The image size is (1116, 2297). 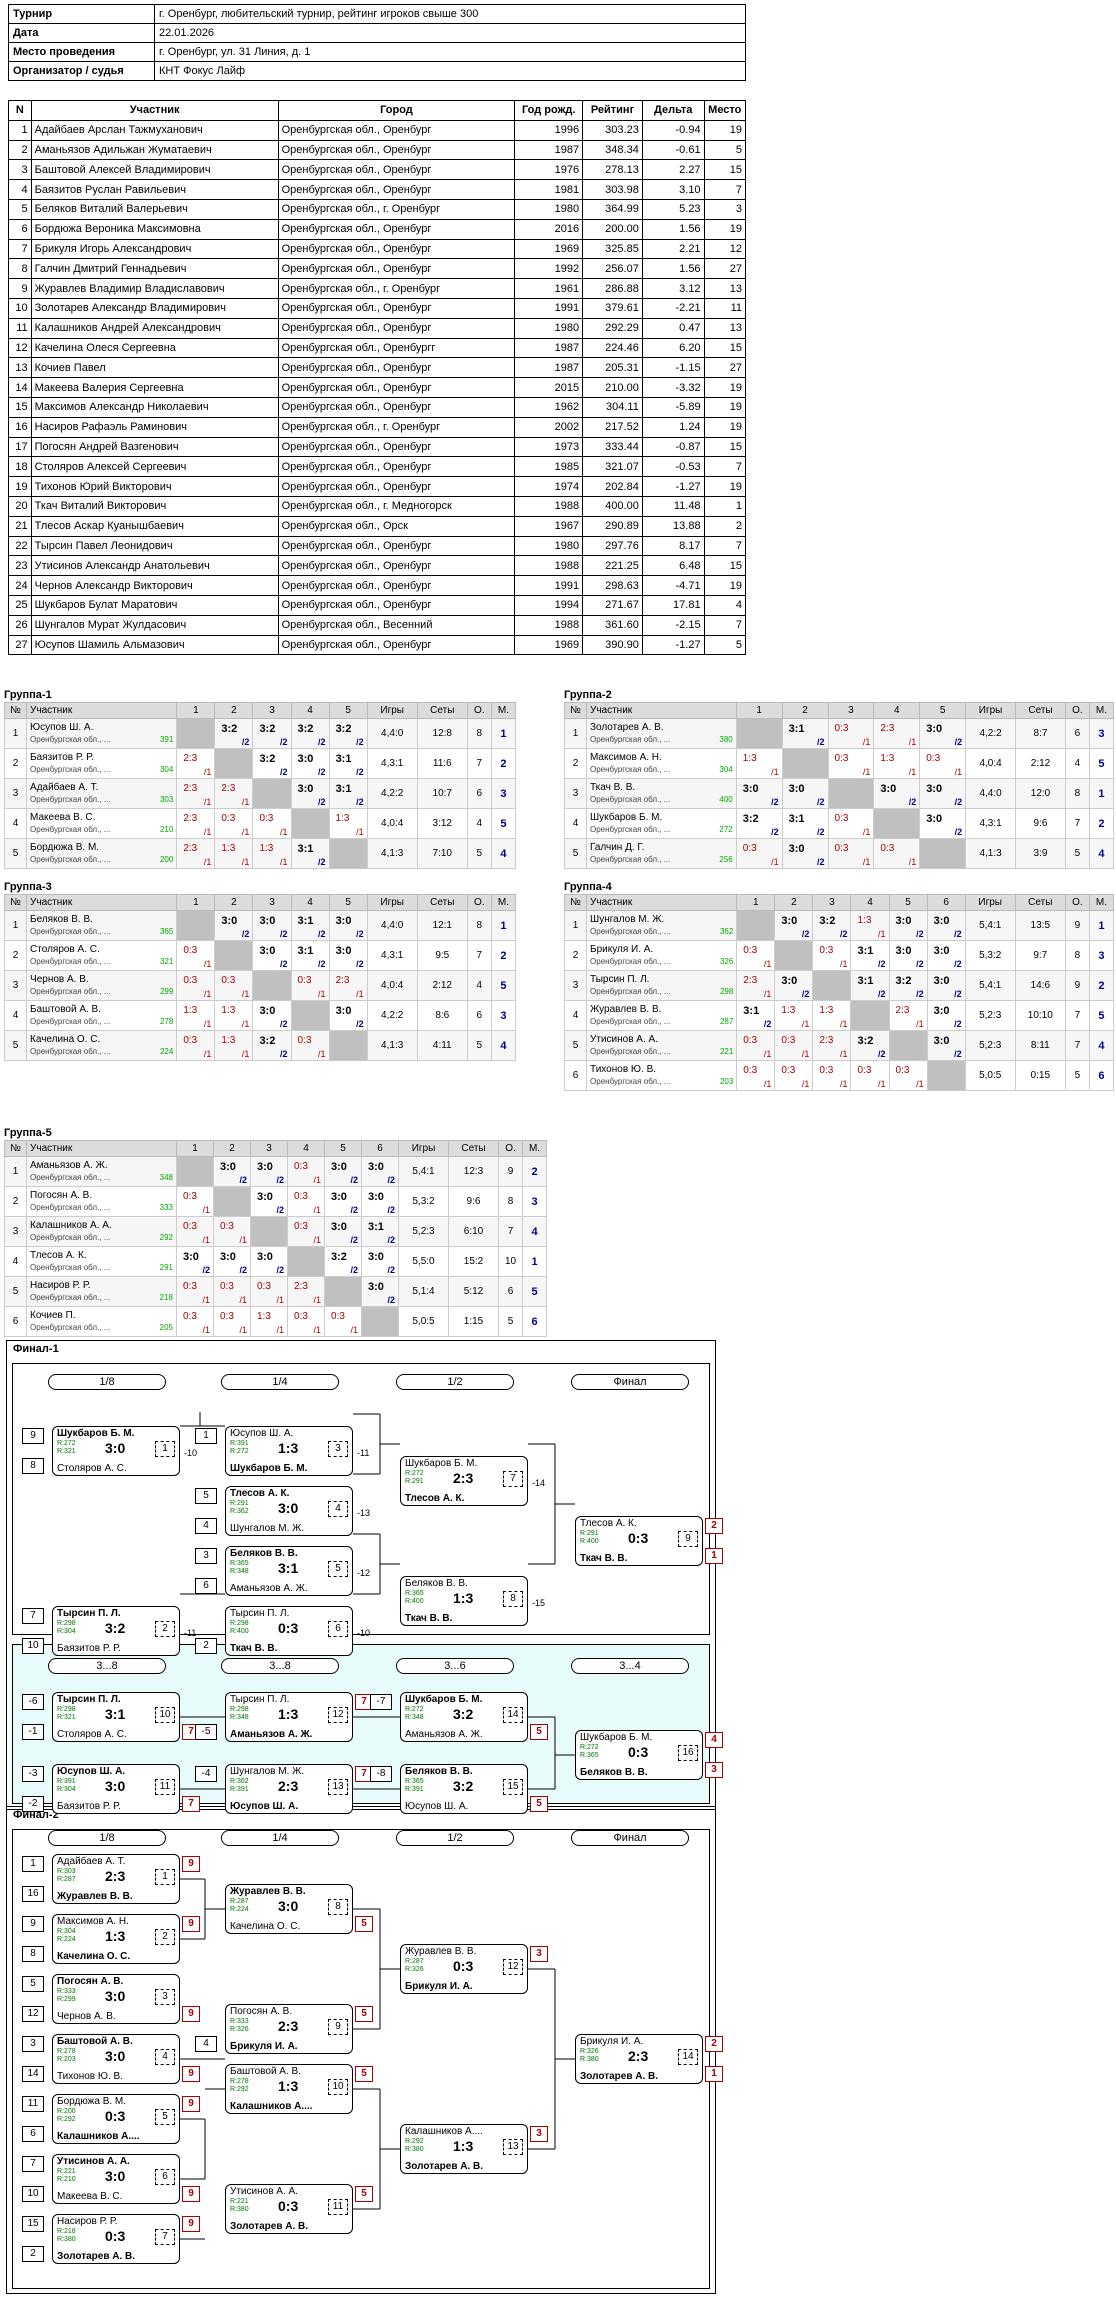 What do you see at coordinates (260, 710) in the screenshot?
I see `group-header-row: № Участник 1 2 3 4 5 Игры Сеты О. М.` at bounding box center [260, 710].